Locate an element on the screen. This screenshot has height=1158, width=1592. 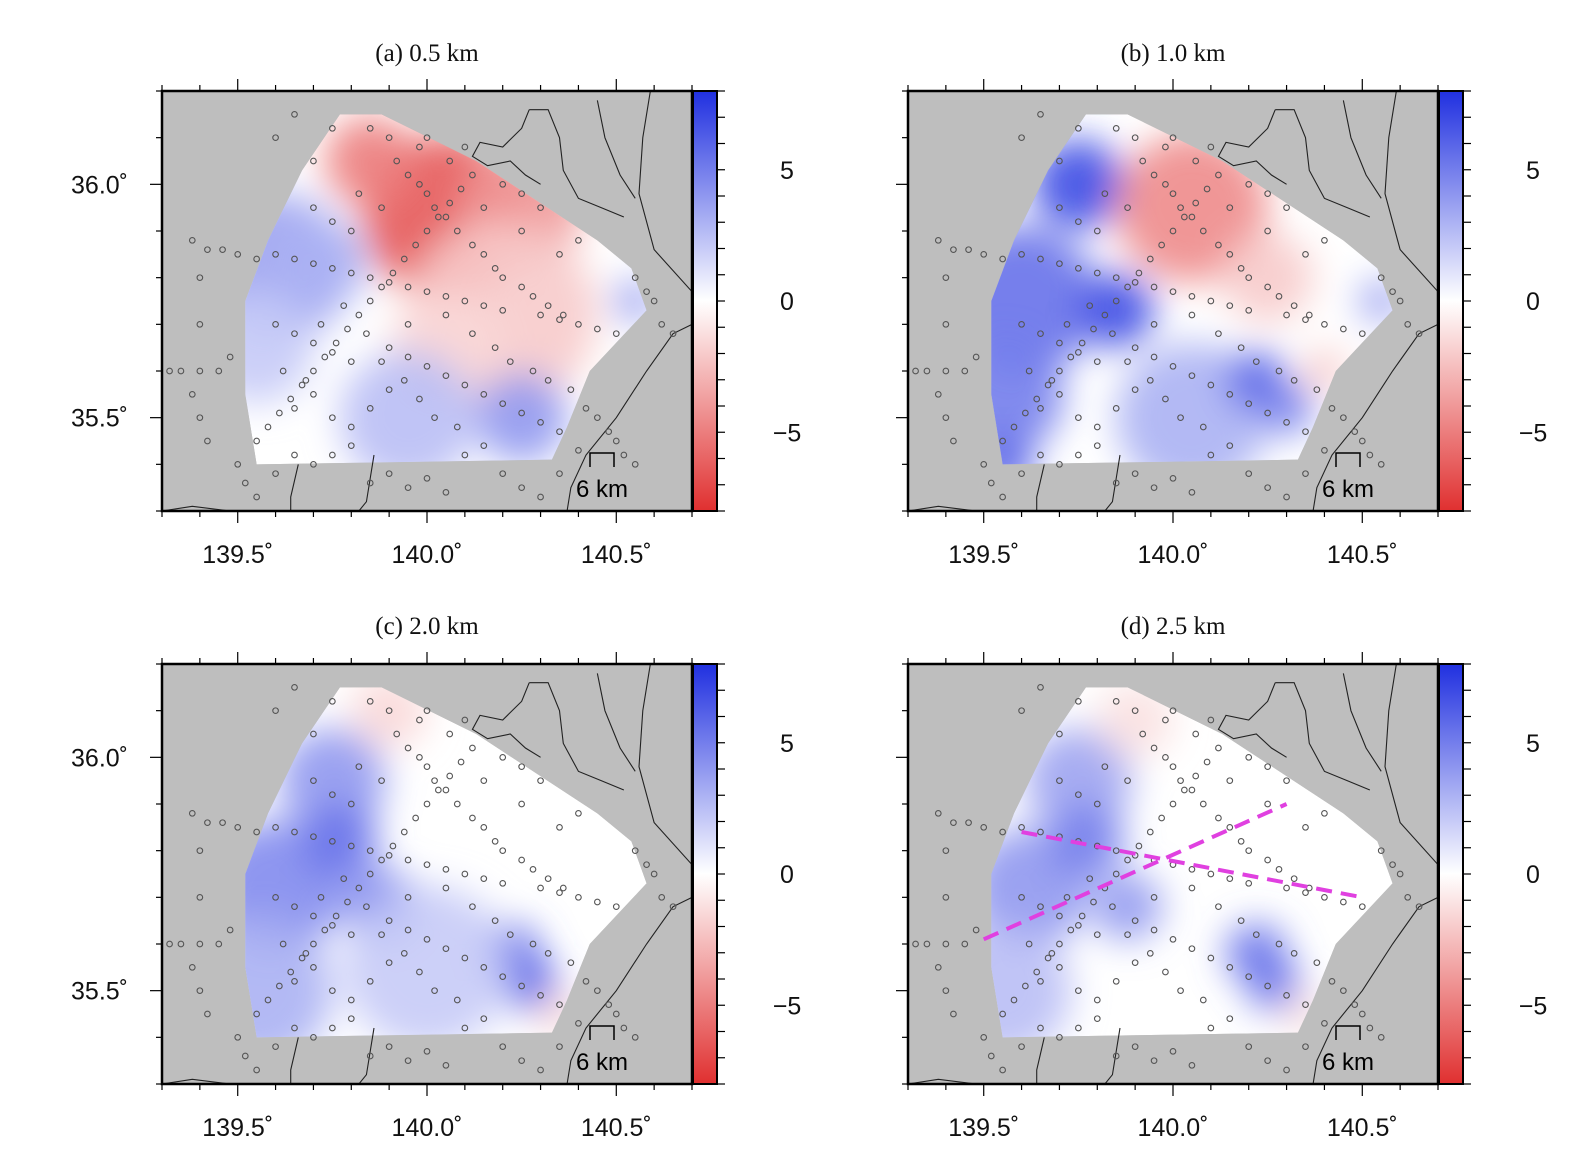
scale-bar-label: 6 km is located at coordinates (1348, 1062).